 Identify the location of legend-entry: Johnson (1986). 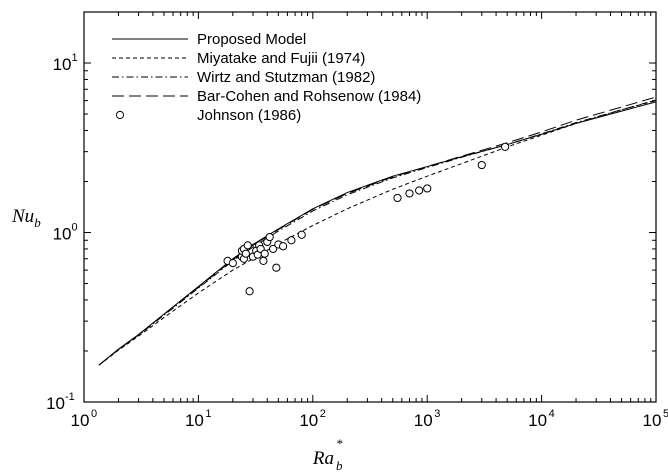
(208, 115).